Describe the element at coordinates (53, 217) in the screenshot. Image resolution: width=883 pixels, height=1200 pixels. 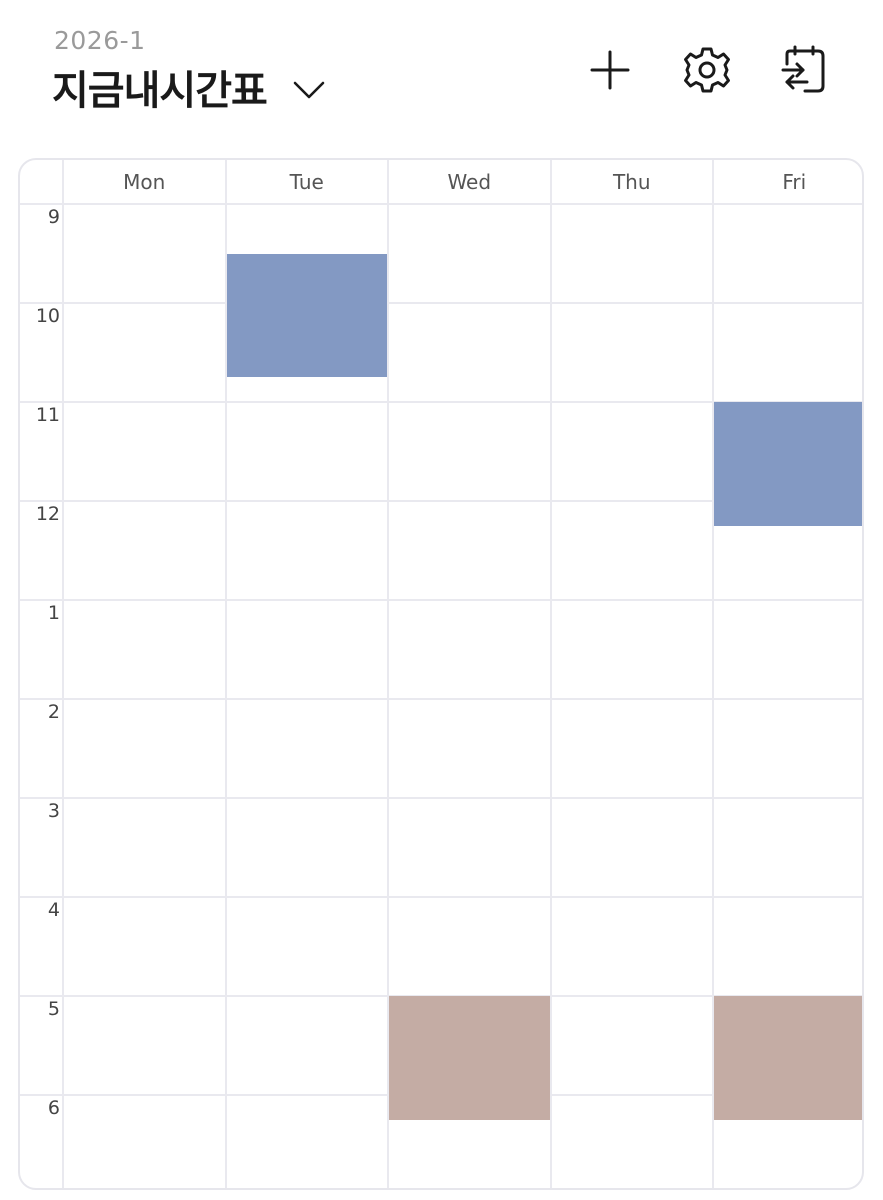
I see `hour-label: 9` at that location.